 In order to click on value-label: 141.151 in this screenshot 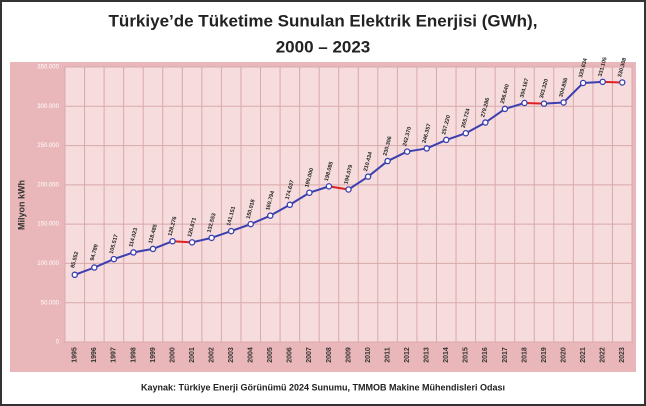, I will do `click(231, 216)`.